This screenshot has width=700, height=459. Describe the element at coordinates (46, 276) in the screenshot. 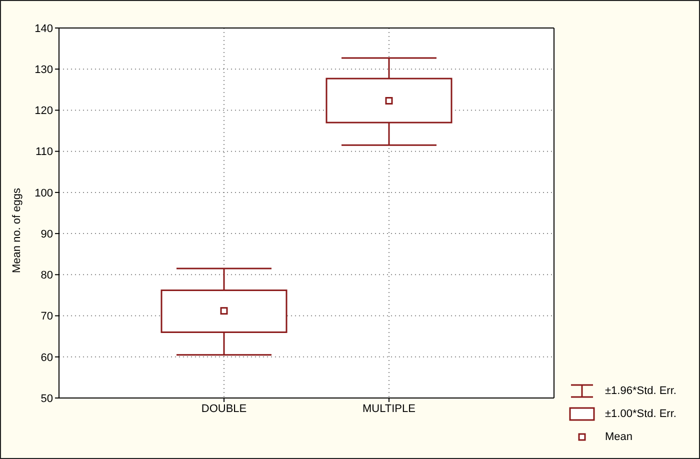

I see `y-tick-label: 80` at that location.